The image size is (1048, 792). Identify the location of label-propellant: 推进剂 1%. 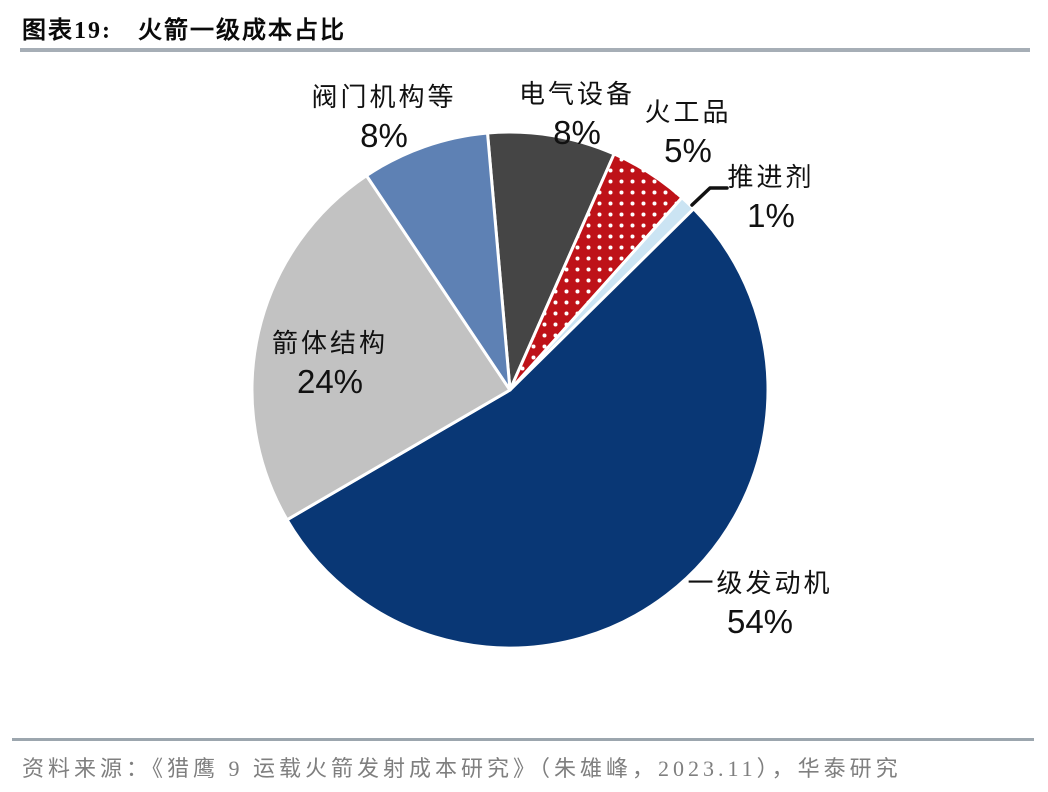
(771, 198).